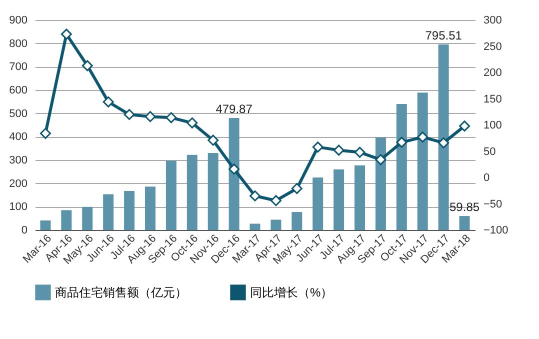 The height and width of the screenshot is (339, 539). What do you see at coordinates (18, 67) in the screenshot?
I see `y-tick-label: 700` at bounding box center [18, 67].